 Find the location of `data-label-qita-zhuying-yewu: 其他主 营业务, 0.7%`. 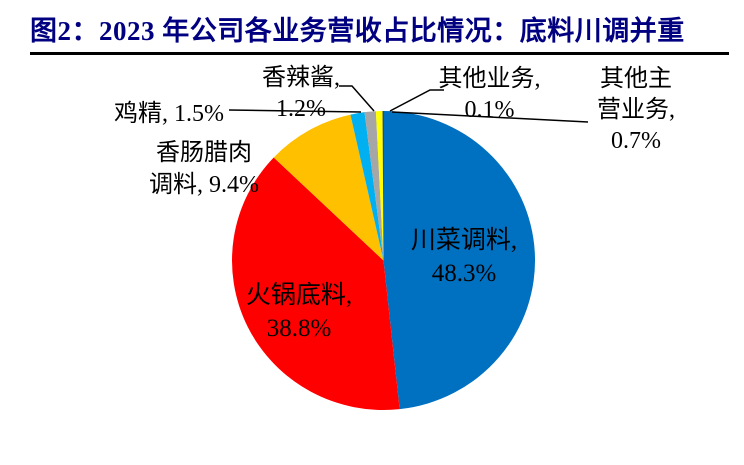

data-label-qita-zhuying-yewu: 其他主 营业务, 0.7% is located at coordinates (636, 110).